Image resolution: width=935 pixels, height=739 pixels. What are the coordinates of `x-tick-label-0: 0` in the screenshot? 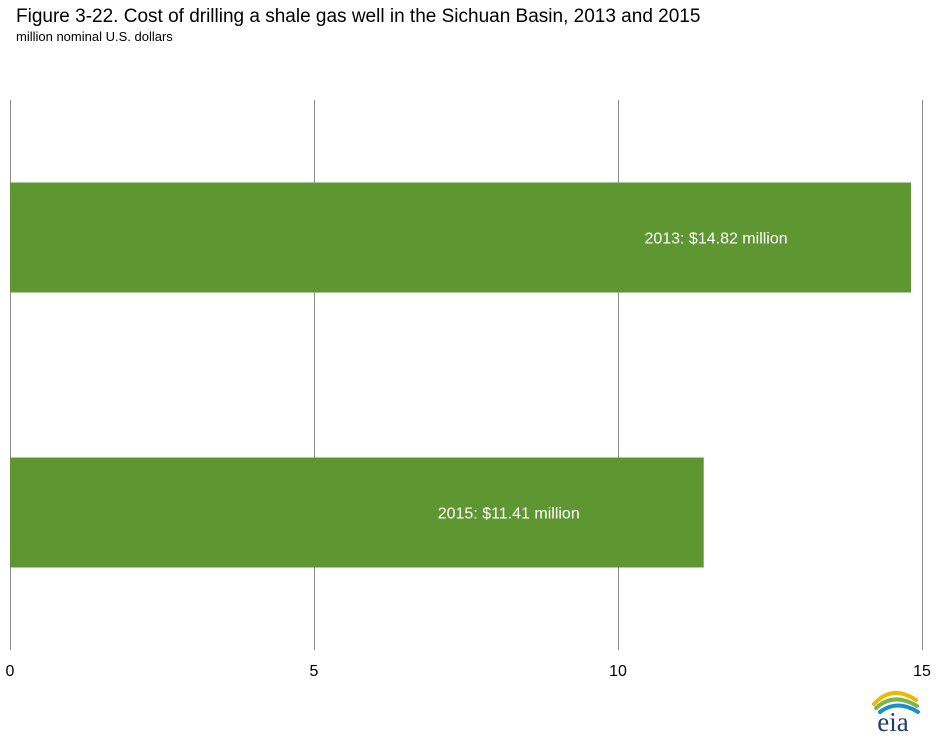 It's located at (10, 671).